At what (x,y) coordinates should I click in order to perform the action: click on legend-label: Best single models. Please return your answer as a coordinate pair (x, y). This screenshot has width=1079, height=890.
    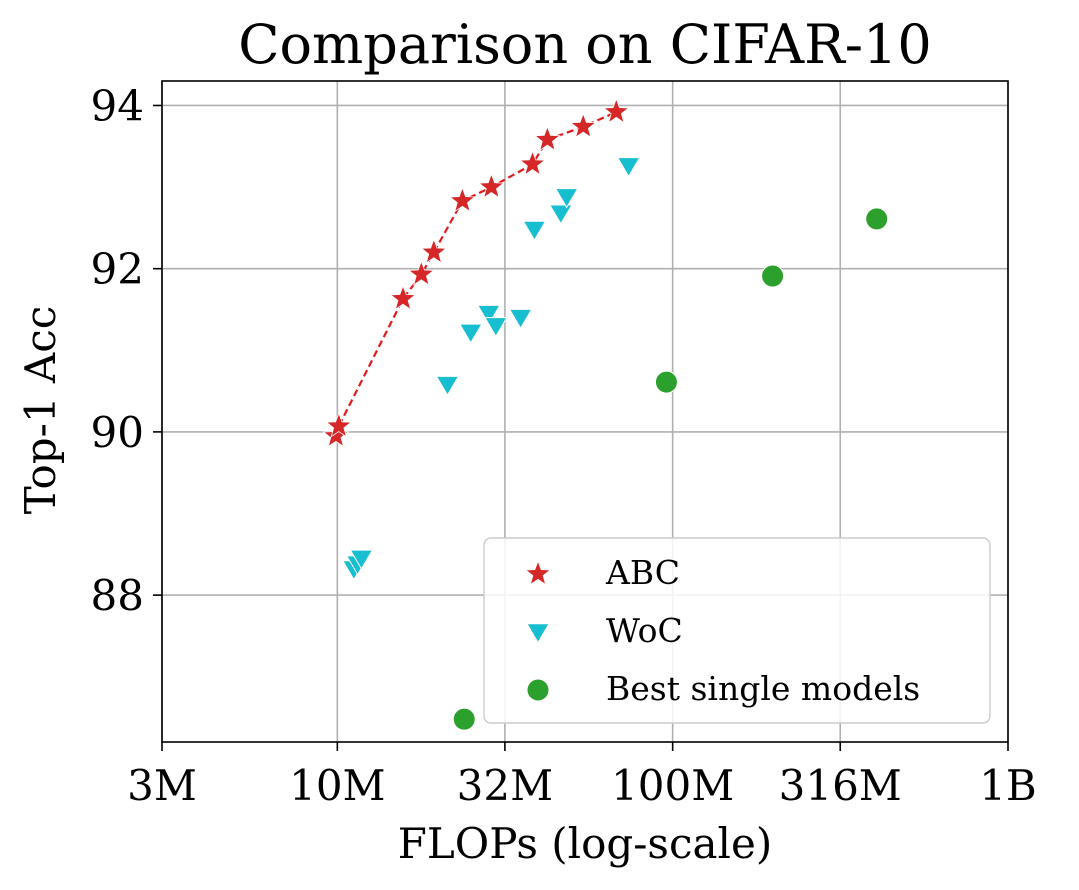
    Looking at the image, I should click on (763, 688).